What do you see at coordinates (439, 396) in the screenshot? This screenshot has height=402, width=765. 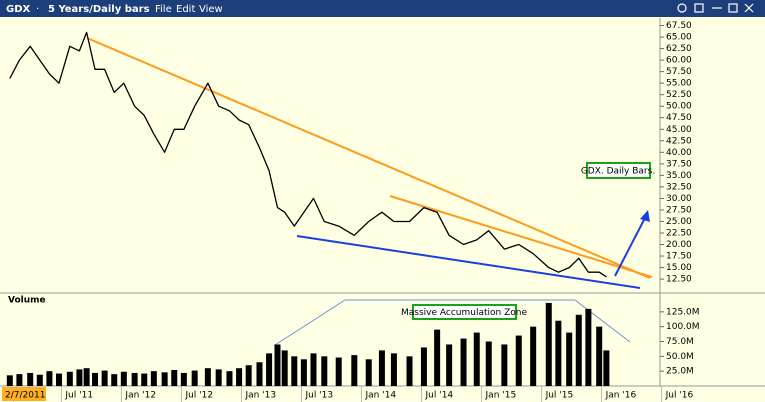 I see `x-tick-label: Jul '14` at bounding box center [439, 396].